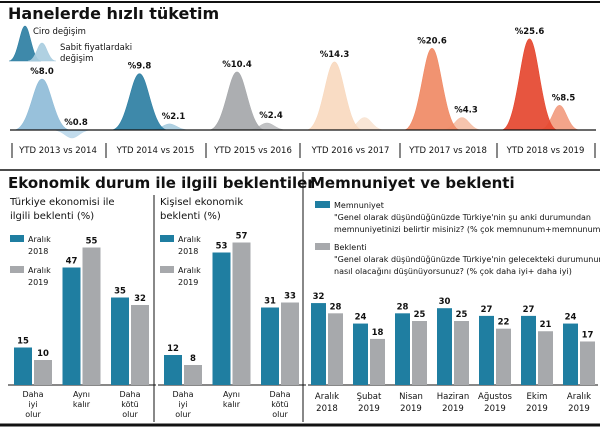 This screenshot has height=428, width=600. What do you see at coordinates (252, 151) in the screenshot?
I see `period-label: YTD 2015 vs 2016` at bounding box center [252, 151].